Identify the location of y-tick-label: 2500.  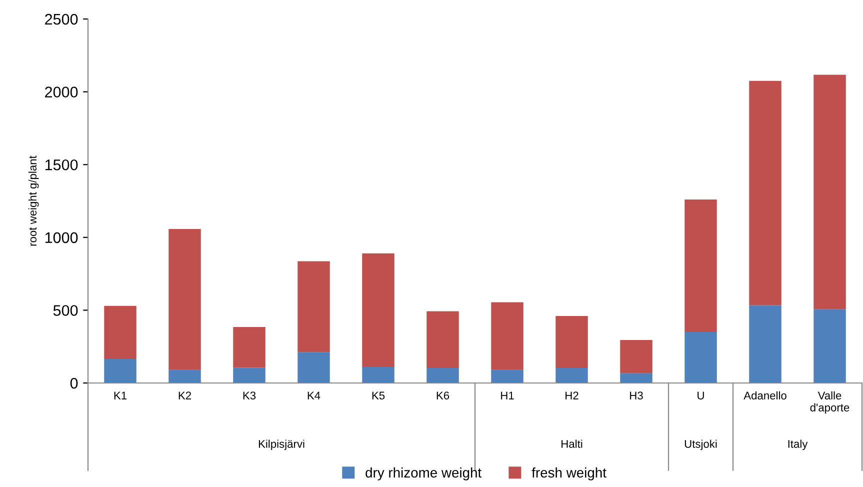
(61, 19).